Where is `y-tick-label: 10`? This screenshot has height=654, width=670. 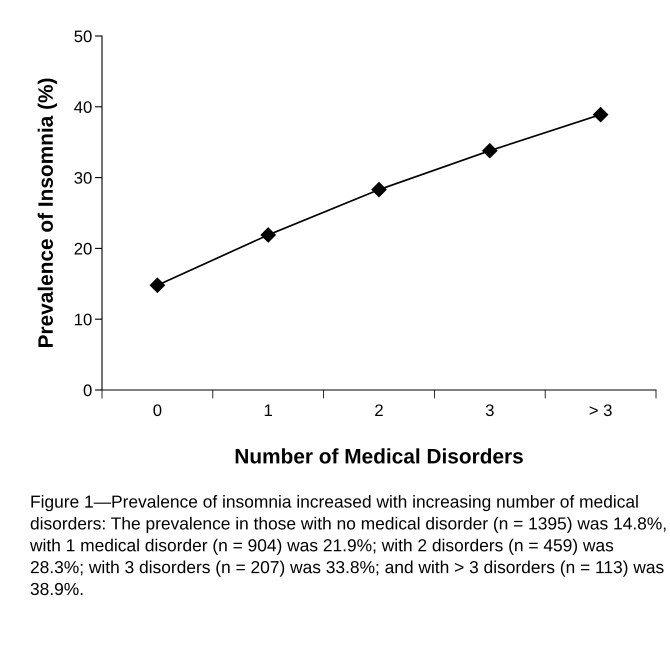
y-tick-label: 10 is located at coordinates (83, 320).